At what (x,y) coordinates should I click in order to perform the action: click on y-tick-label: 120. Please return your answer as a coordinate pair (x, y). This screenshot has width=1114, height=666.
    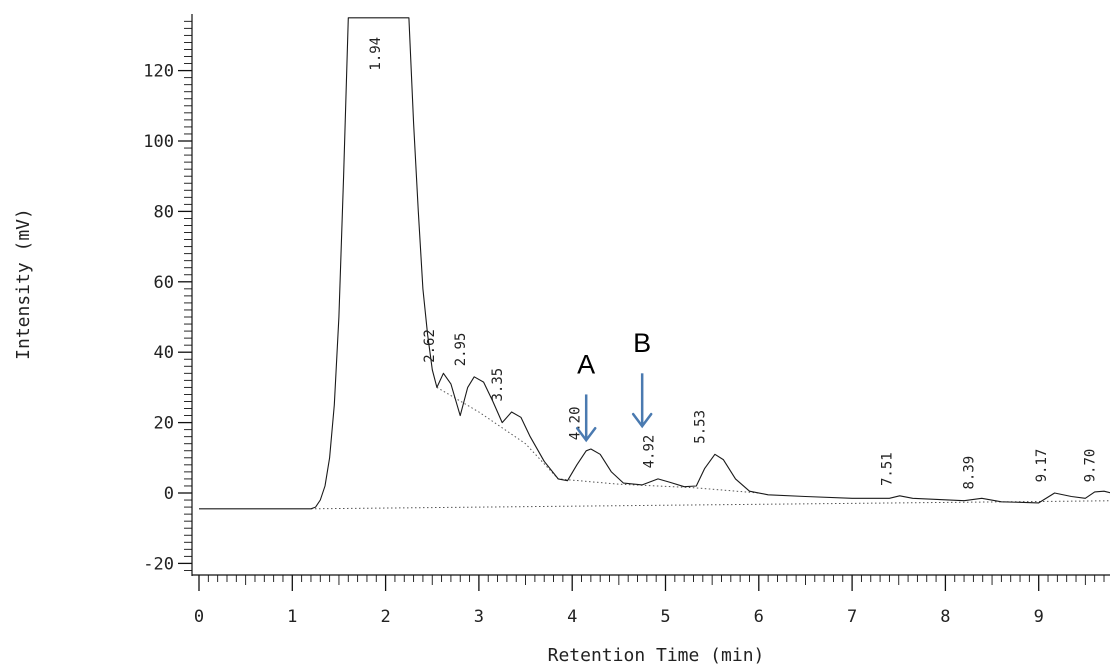
    Looking at the image, I should click on (158, 72).